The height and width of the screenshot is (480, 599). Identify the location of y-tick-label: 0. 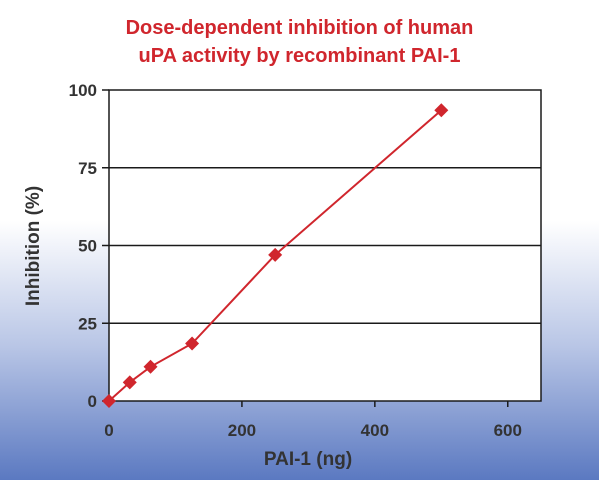
(92, 401).